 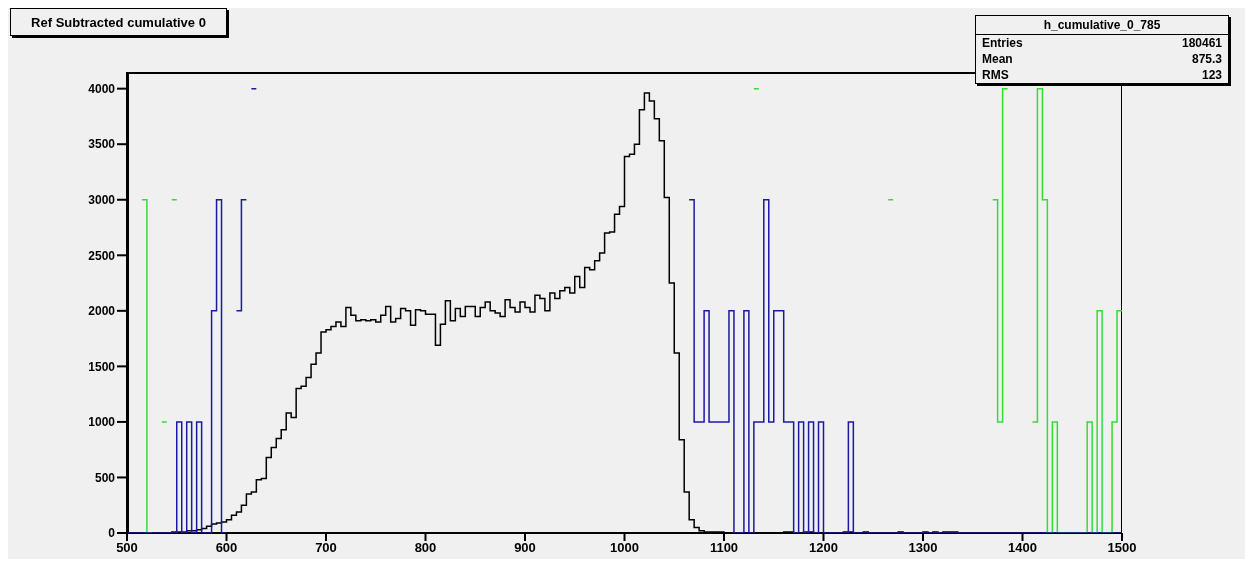 I want to click on y-tick-label: 4000, so click(x=102, y=88).